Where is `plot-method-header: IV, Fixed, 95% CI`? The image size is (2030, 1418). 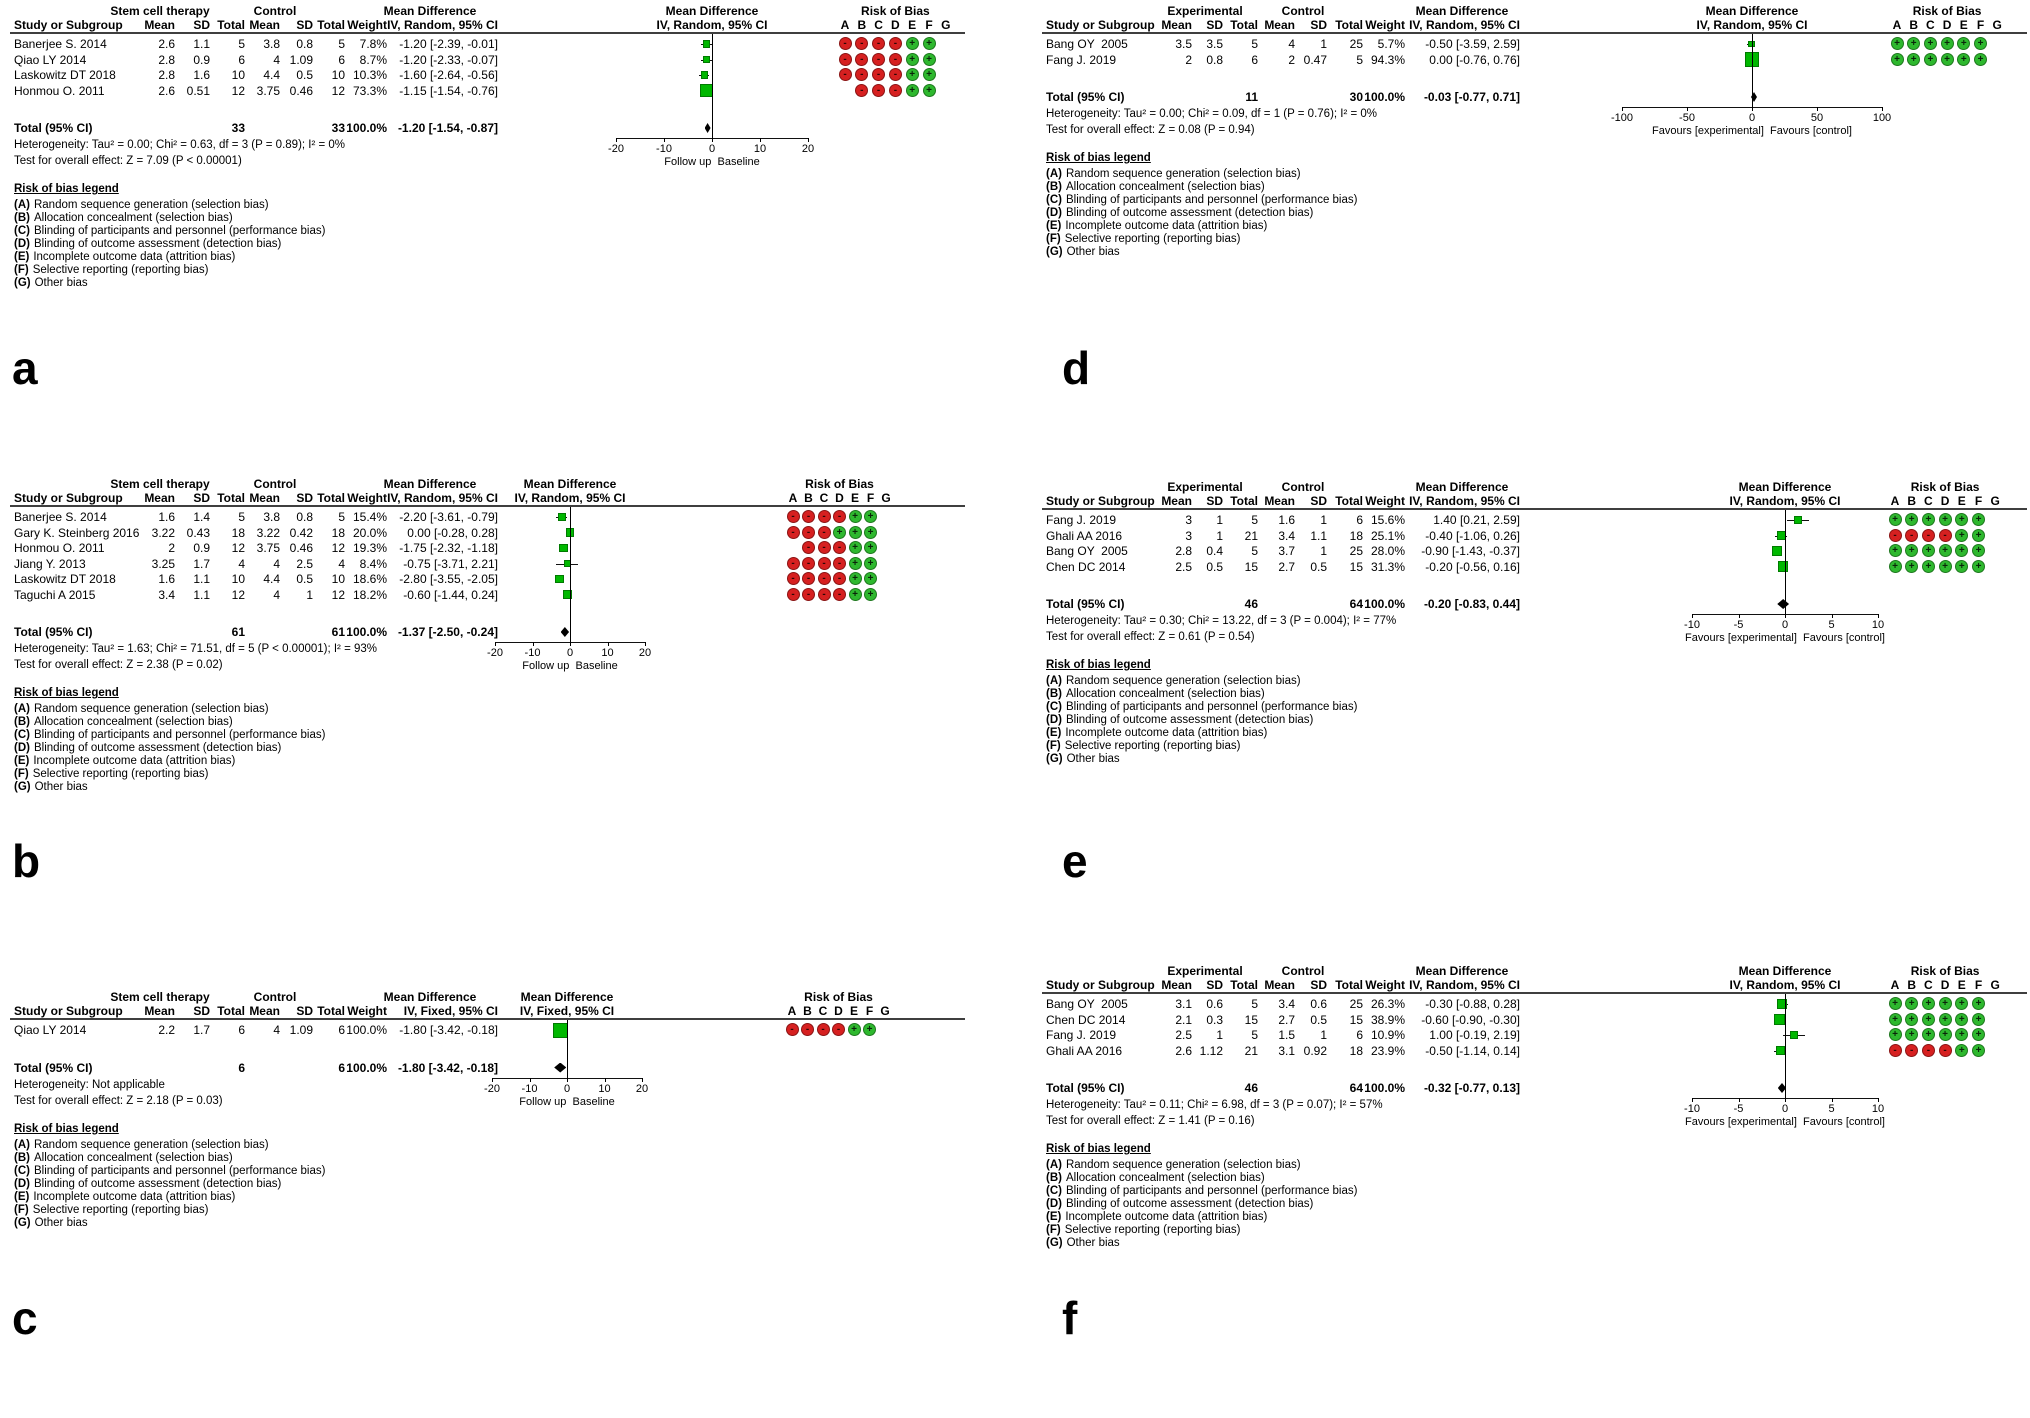
plot-method-header: IV, Fixed, 95% CI is located at coordinates (567, 1011).